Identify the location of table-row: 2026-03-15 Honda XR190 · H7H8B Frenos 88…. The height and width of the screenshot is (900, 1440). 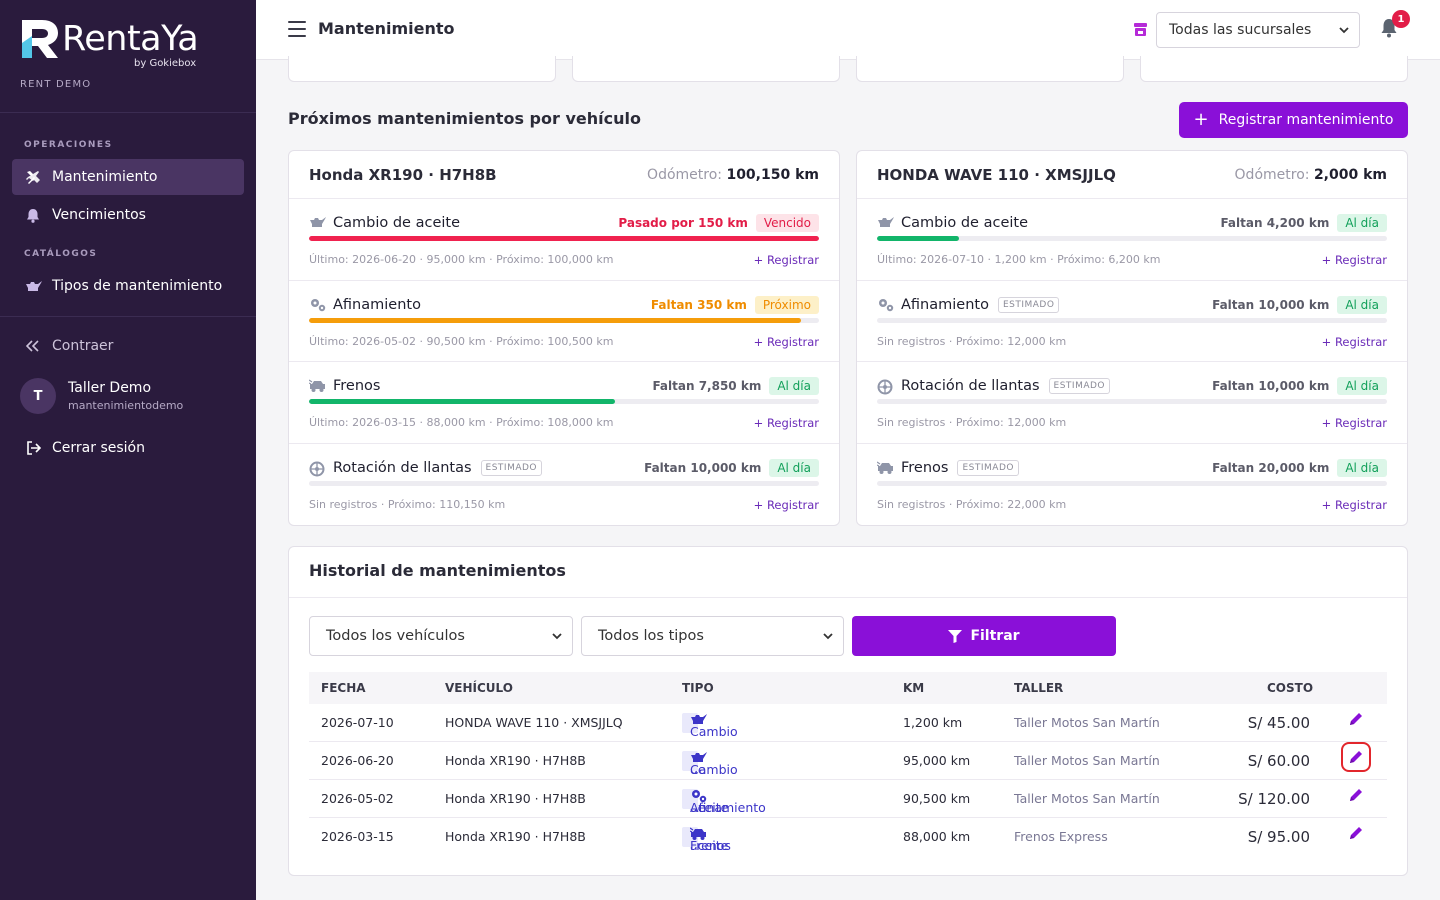
(848, 837).